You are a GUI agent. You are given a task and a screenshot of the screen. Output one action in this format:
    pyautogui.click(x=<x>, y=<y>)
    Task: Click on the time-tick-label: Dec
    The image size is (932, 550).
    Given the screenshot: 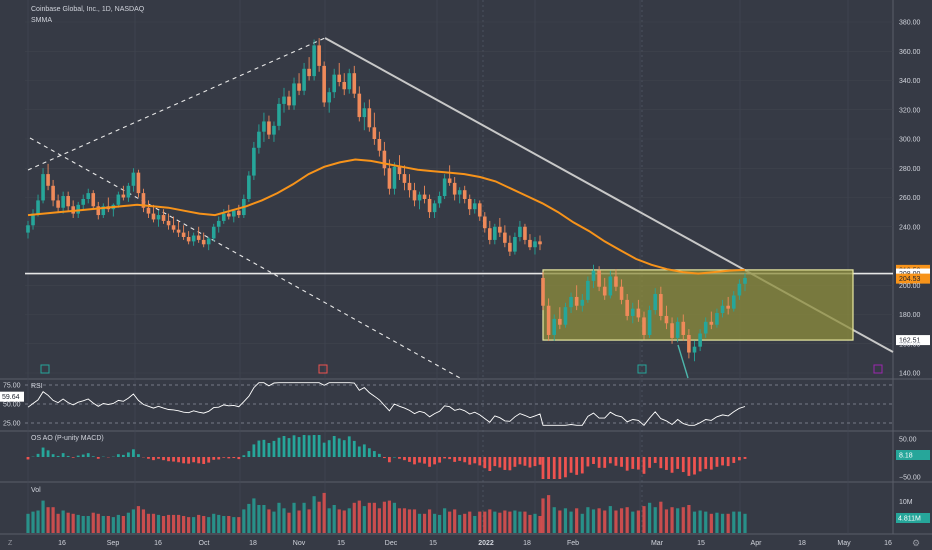 What is the action you would take?
    pyautogui.click(x=391, y=543)
    